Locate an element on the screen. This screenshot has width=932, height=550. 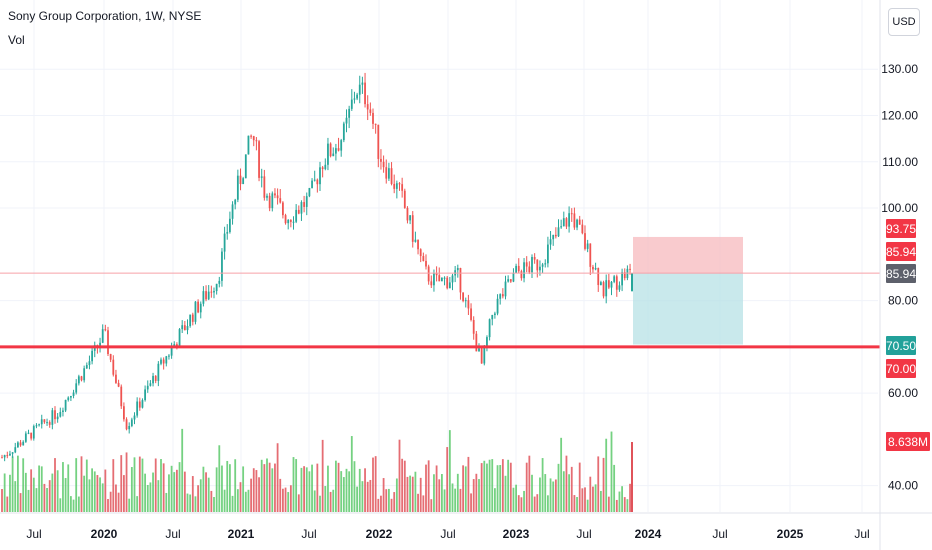
price-axis: 130.00 120.00 110.00 100.00 80.00 60.00 40.00 is located at coordinates (898, 275).